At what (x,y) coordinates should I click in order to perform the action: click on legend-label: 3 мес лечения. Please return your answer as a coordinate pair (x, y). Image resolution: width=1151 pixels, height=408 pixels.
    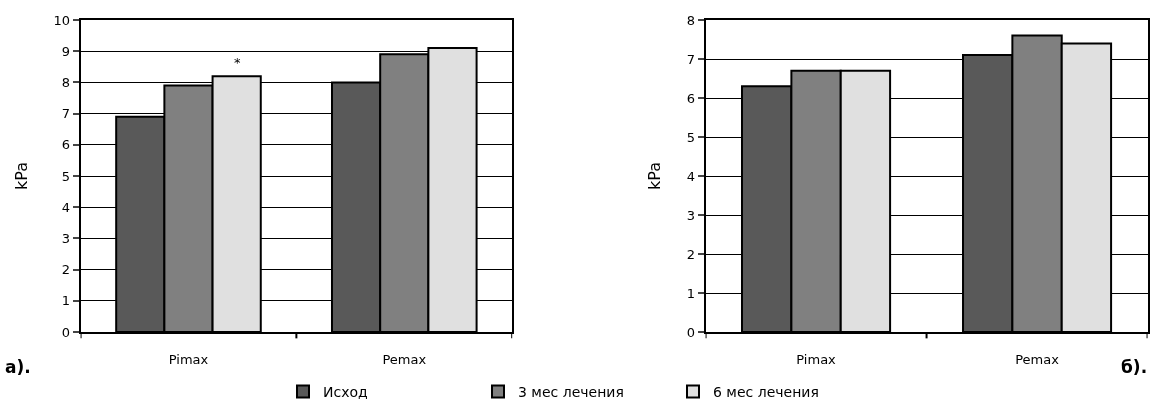
    Looking at the image, I should click on (571, 392).